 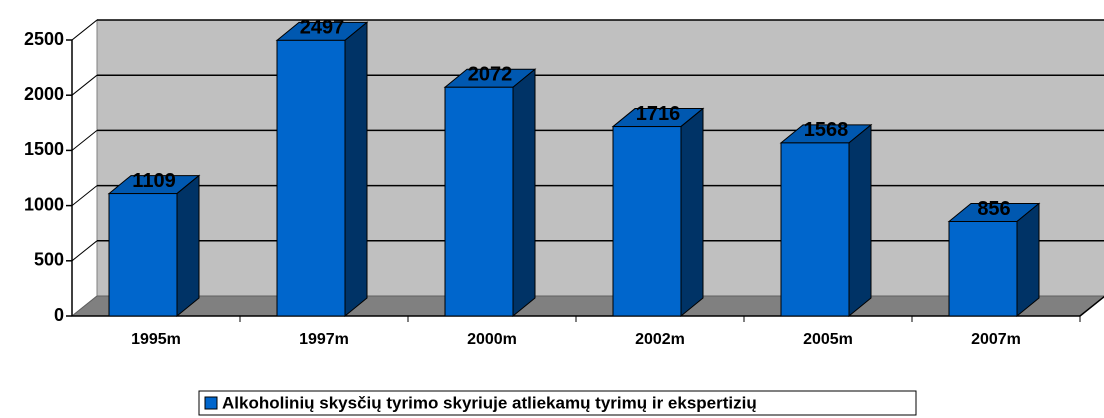 I want to click on x-tick-label: 2002m, so click(x=660, y=339).